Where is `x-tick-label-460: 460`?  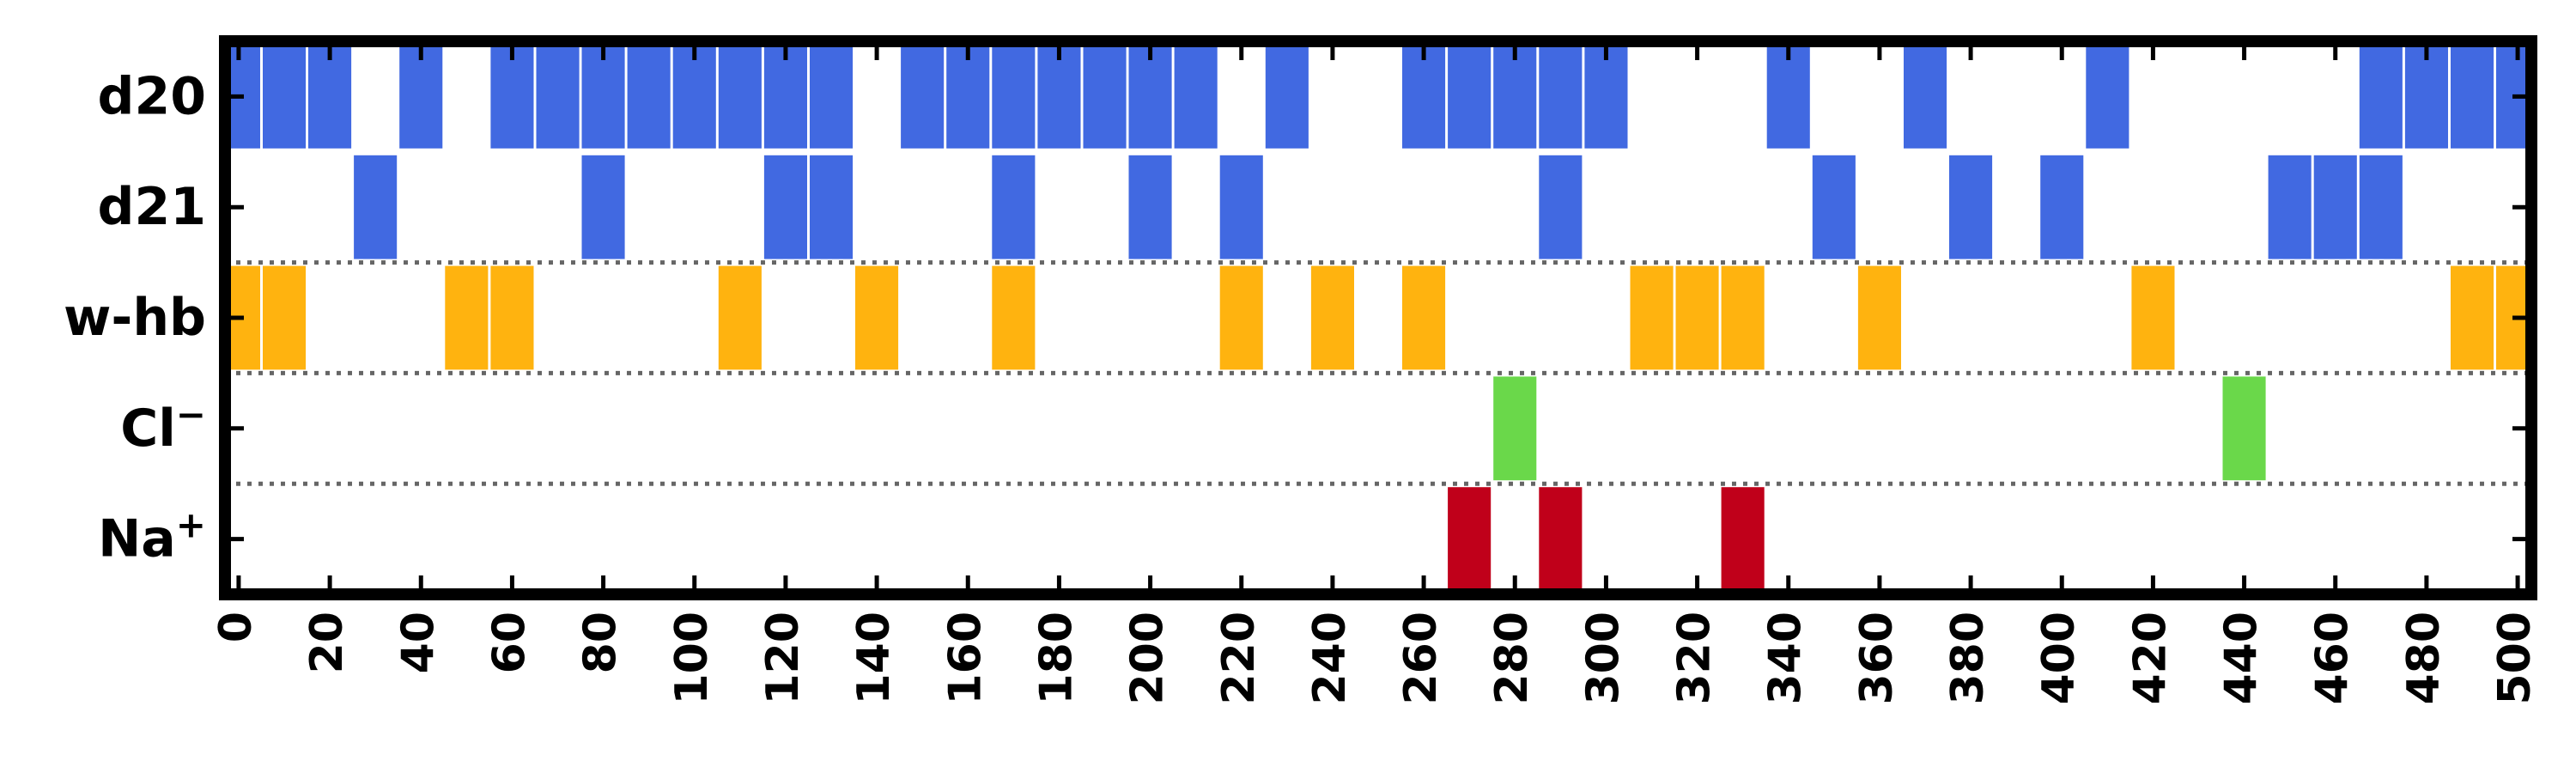 x-tick-label-460: 460 is located at coordinates (2333, 658).